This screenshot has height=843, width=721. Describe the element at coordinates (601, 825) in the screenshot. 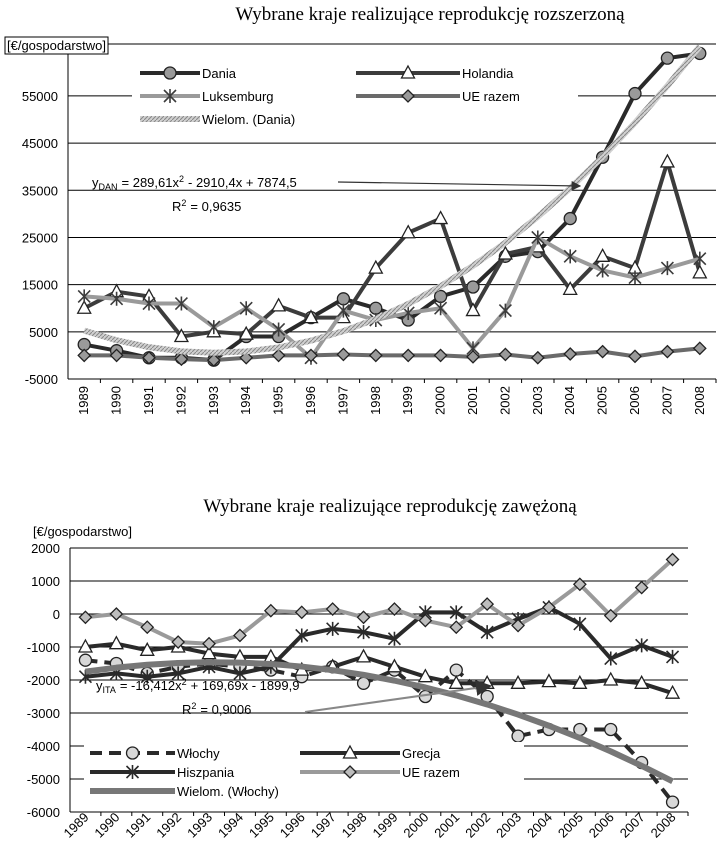

I see `x-tick-label: 2006` at that location.